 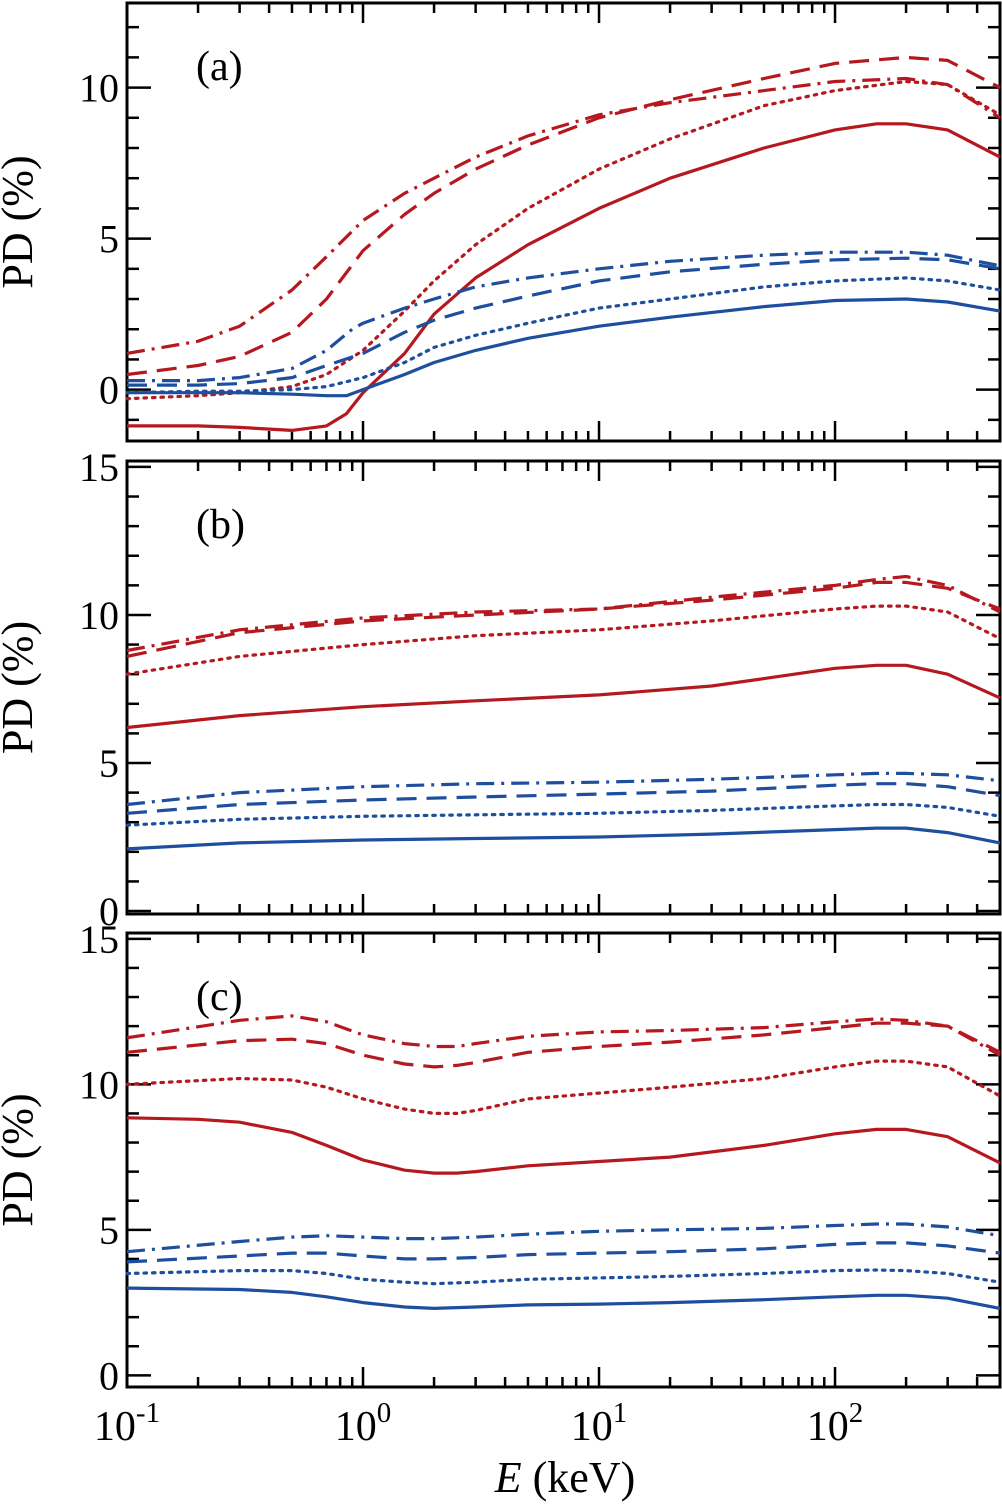 I want to click on panel-b-series-blue-dashdot, so click(x=563, y=789).